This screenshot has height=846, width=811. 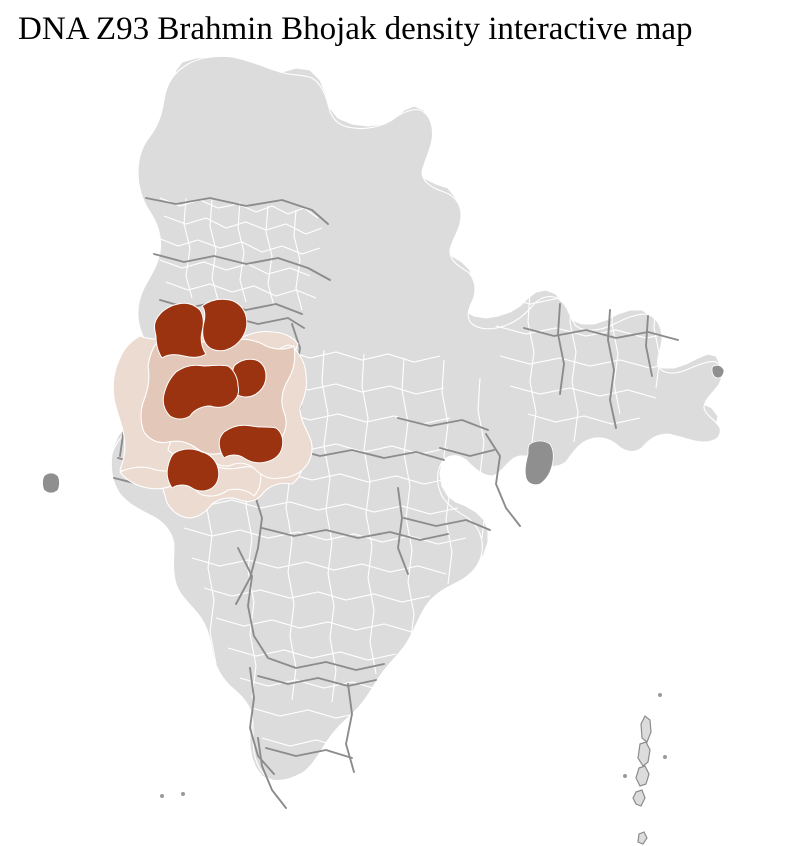 I want to click on district-cv5, so click(x=369, y=514).